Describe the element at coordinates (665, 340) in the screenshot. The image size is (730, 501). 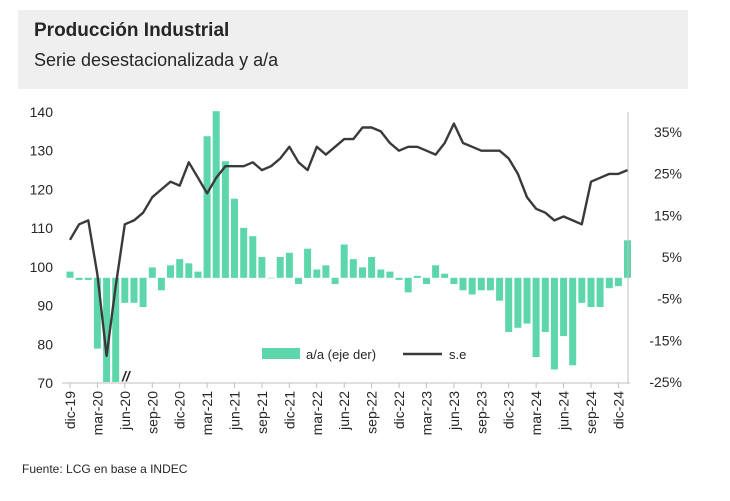
I see `right-tick-label: -15%` at that location.